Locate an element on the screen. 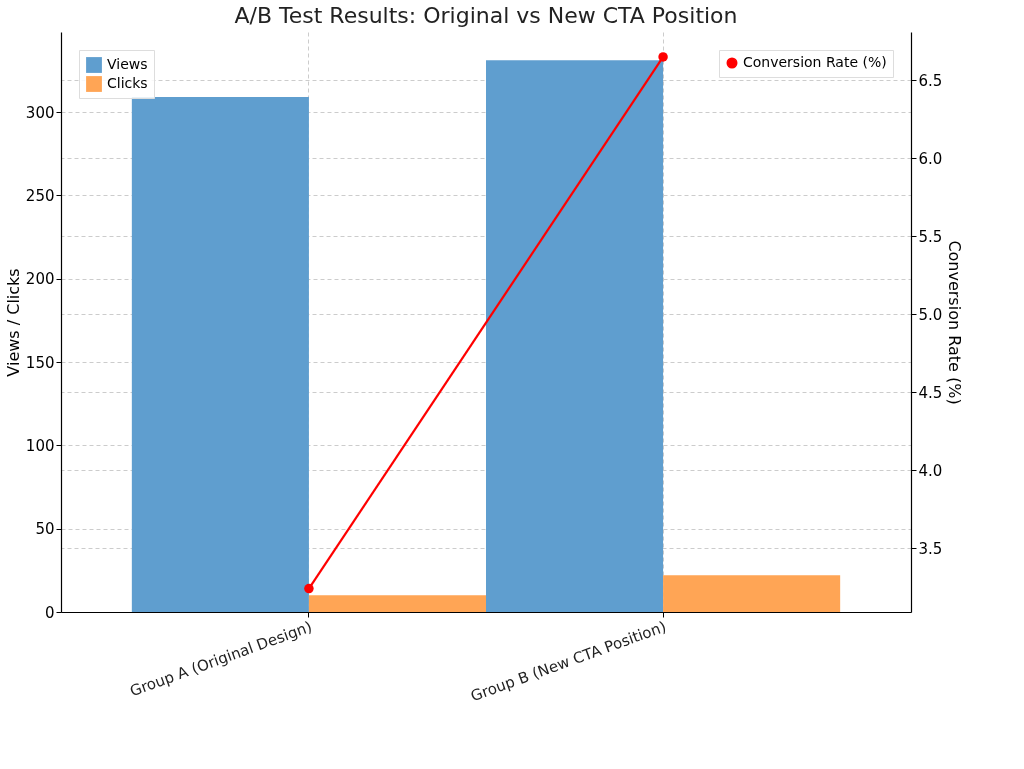 Image resolution: width=1024 pixels, height=769 pixels. y-tick-label: 100 is located at coordinates (40, 445).